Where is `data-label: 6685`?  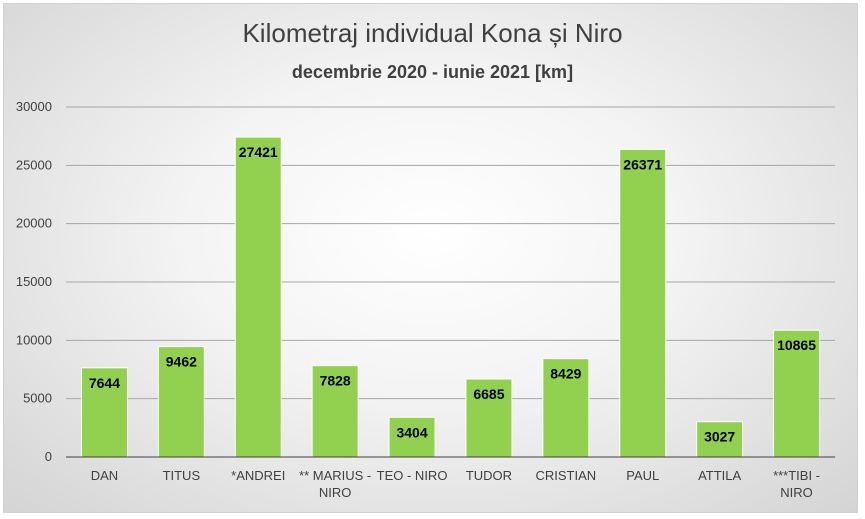 data-label: 6685 is located at coordinates (488, 394).